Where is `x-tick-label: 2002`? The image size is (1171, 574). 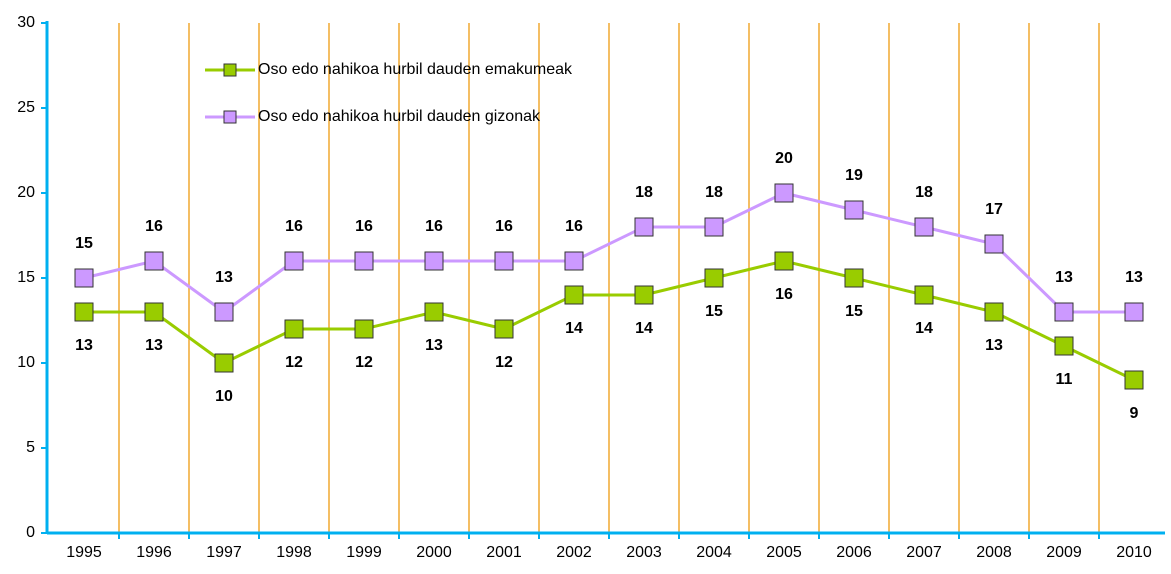
x-tick-label: 2002 is located at coordinates (574, 552).